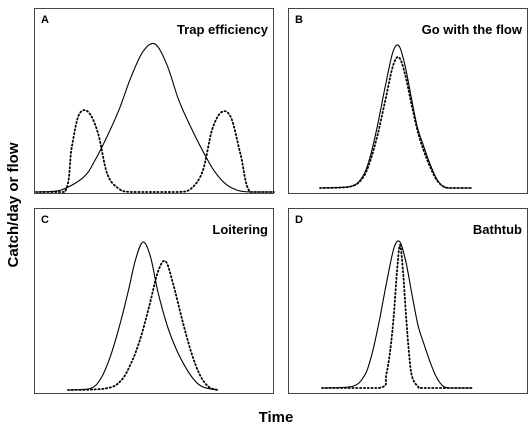  Describe the element at coordinates (13, 204) in the screenshot. I see `y-axis-label: Catch/day or flow` at that location.